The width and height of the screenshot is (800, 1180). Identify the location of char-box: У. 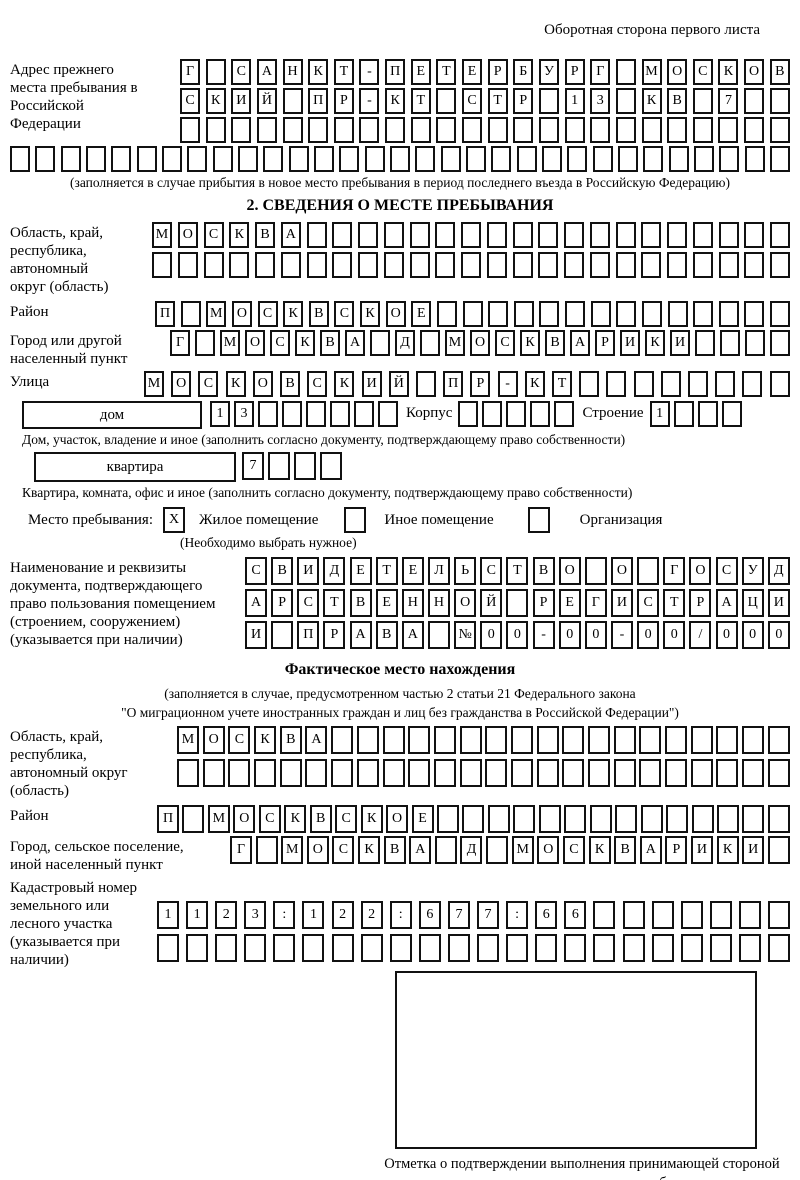
(548, 72).